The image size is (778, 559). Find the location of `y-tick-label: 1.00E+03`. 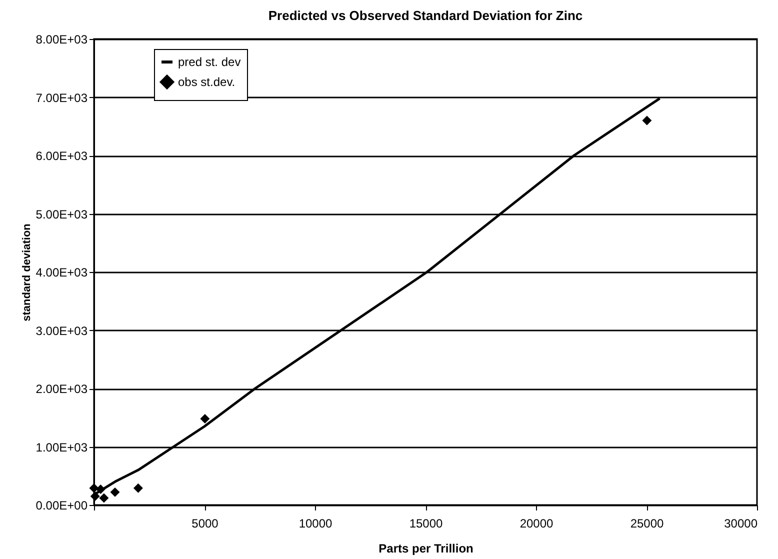

y-tick-label: 1.00E+03 is located at coordinates (62, 447).